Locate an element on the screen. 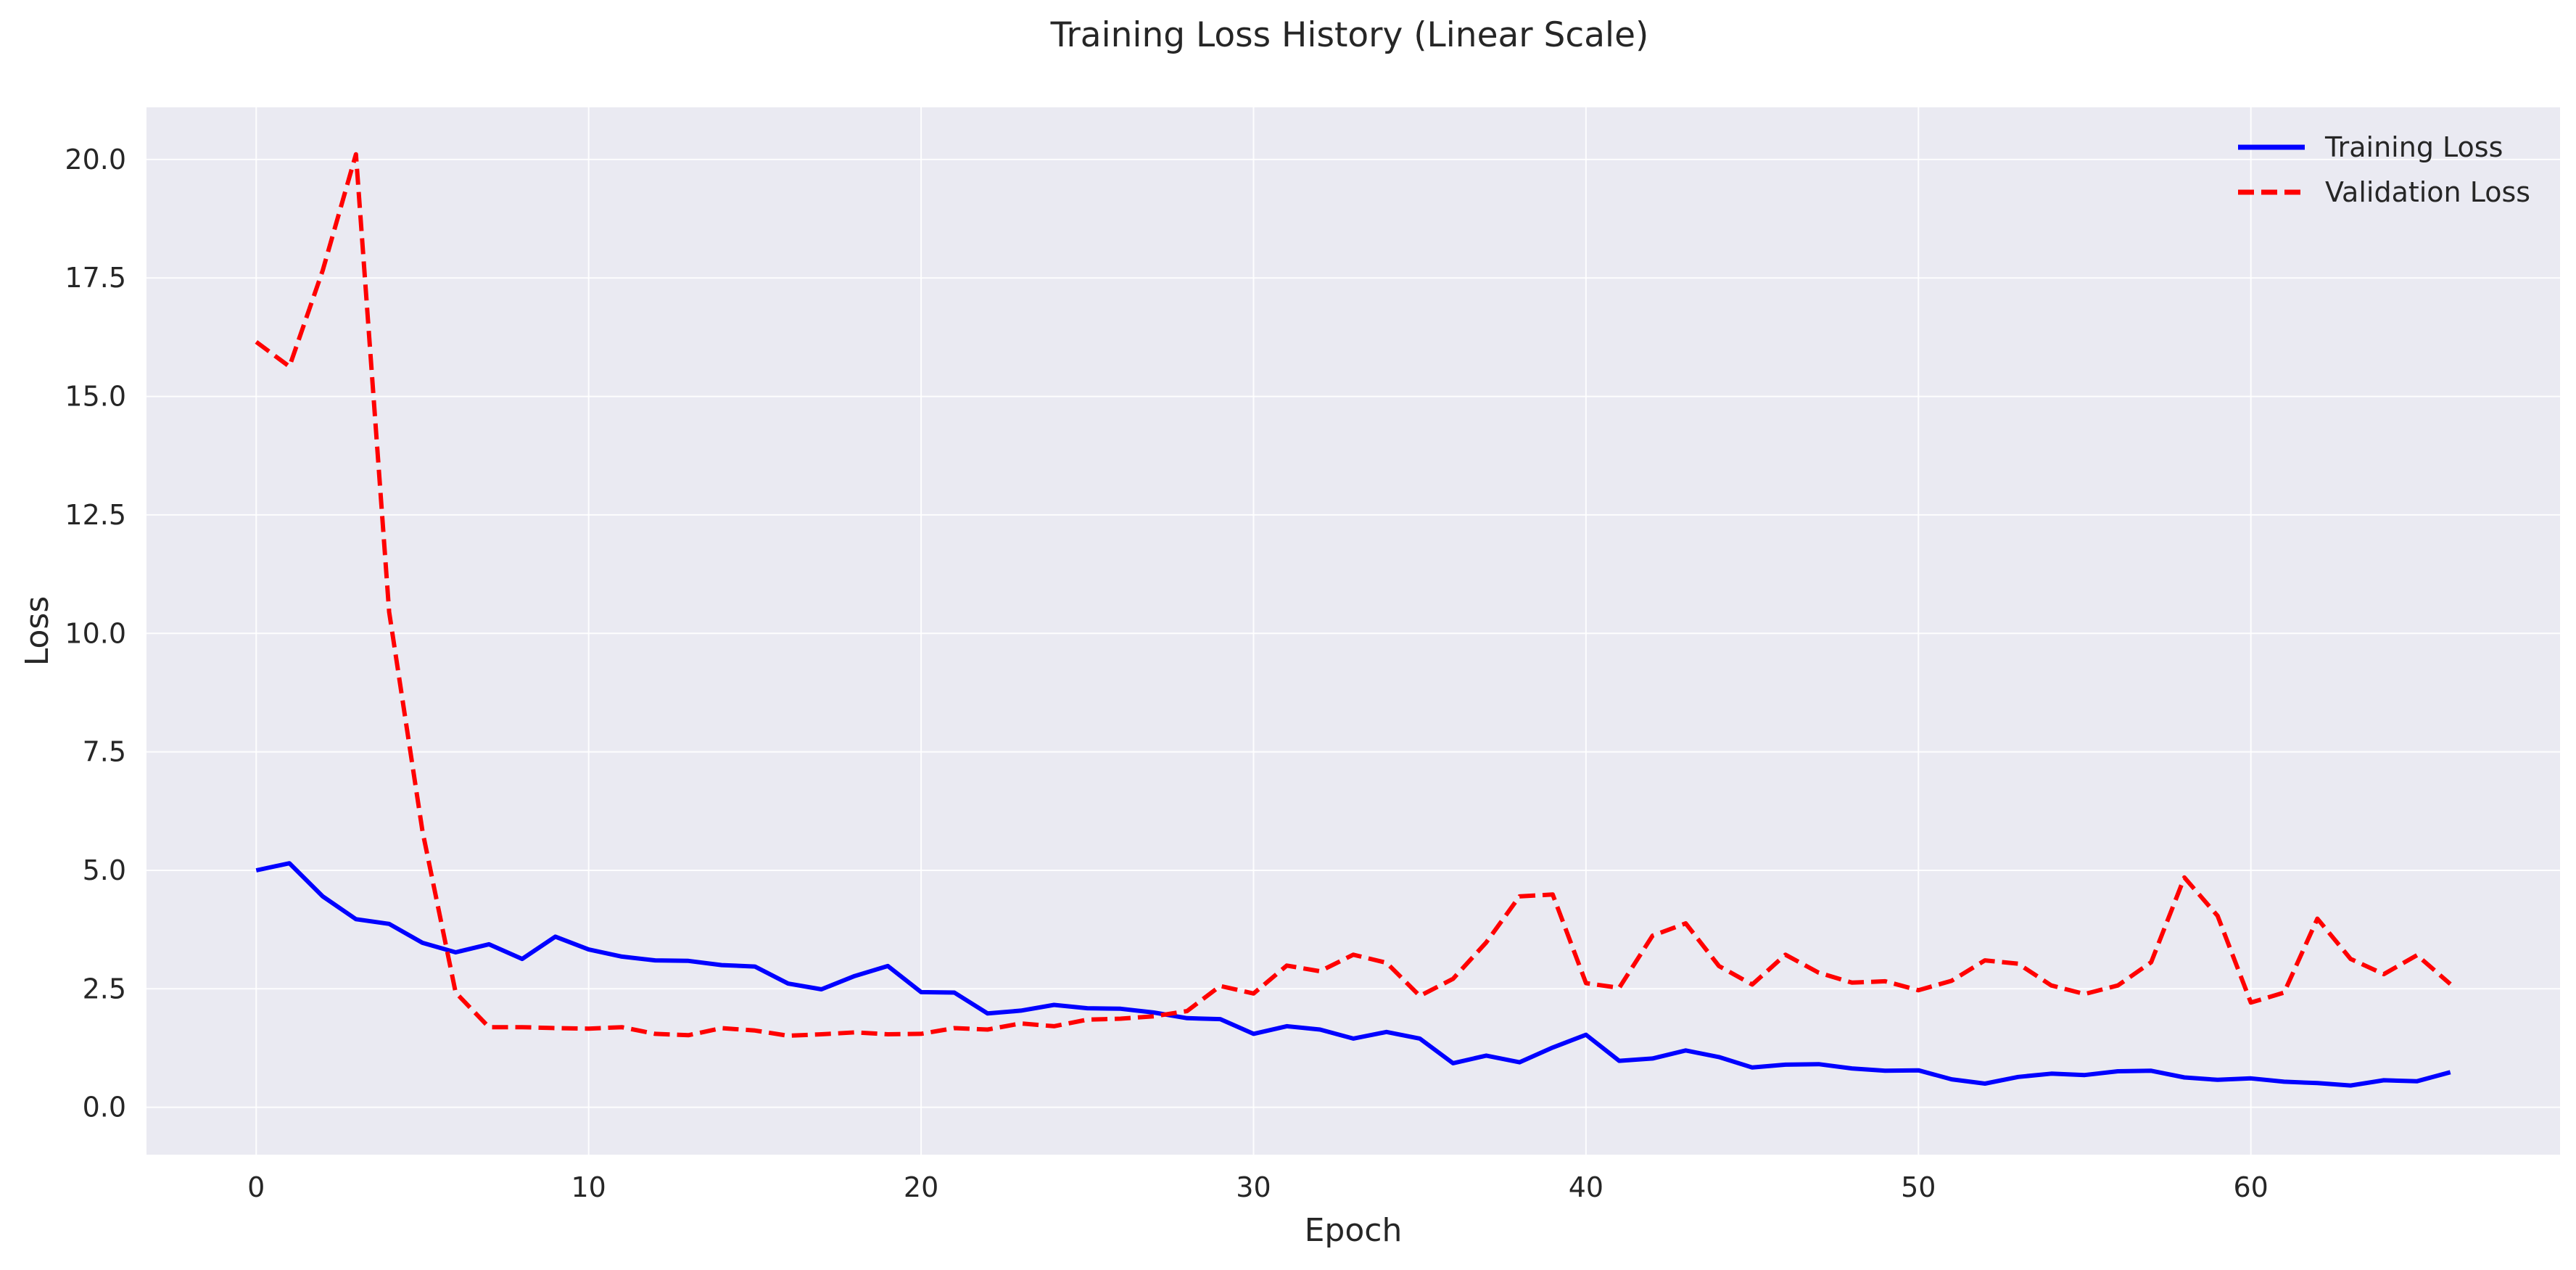 The width and height of the screenshot is (2576, 1270). x-tick-label: 50 is located at coordinates (1918, 1187).